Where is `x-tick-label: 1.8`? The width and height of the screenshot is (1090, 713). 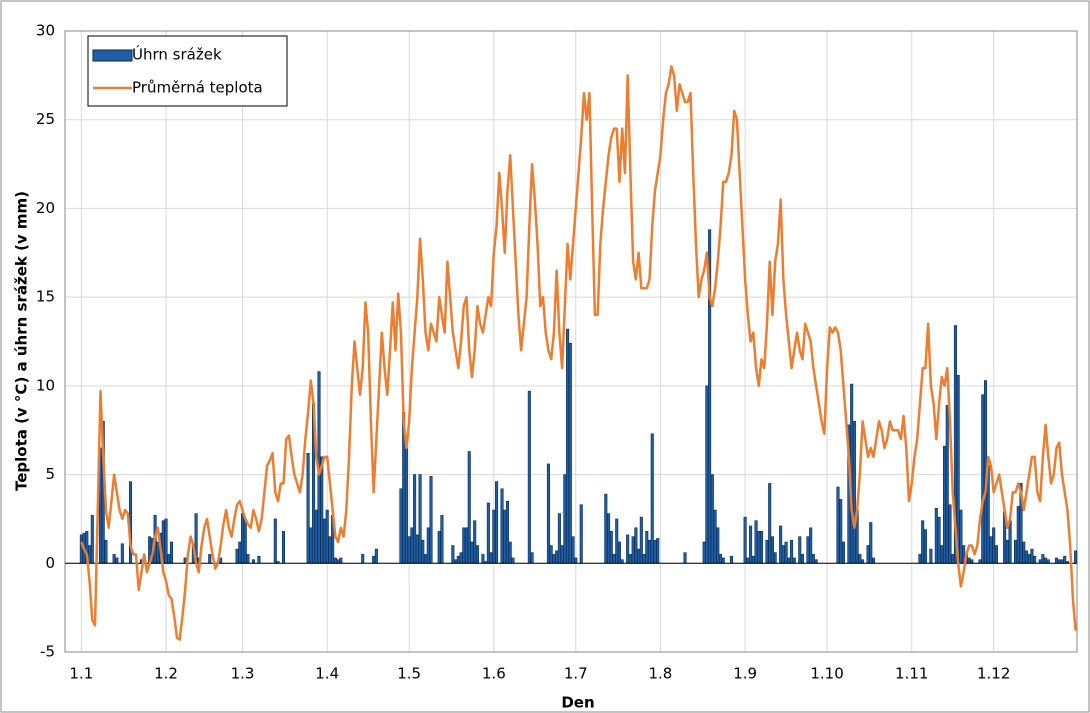
x-tick-label: 1.8 is located at coordinates (661, 674).